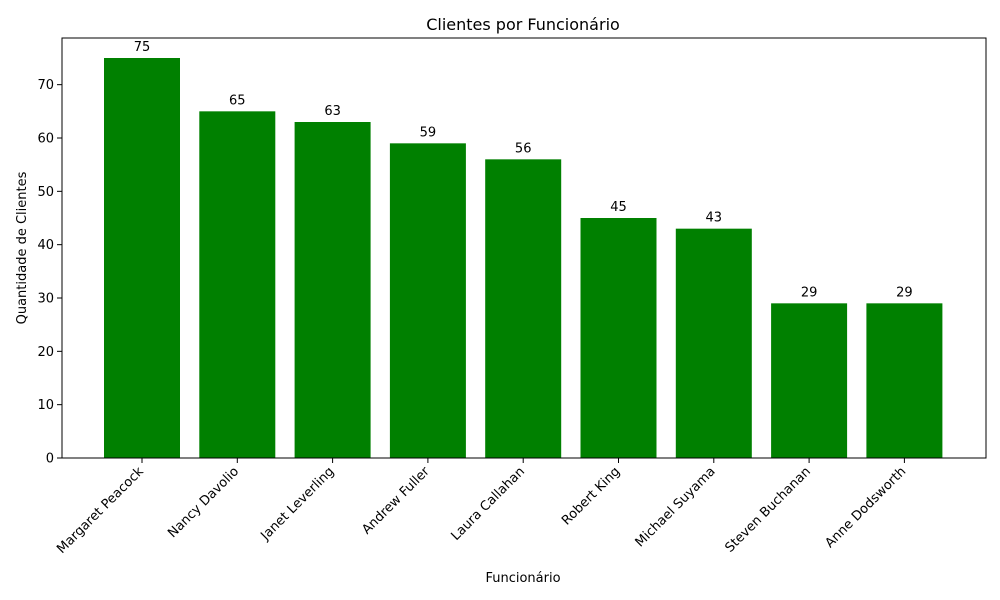  What do you see at coordinates (865, 507) in the screenshot?
I see `x-tick-label: Anne Dodsworth` at bounding box center [865, 507].